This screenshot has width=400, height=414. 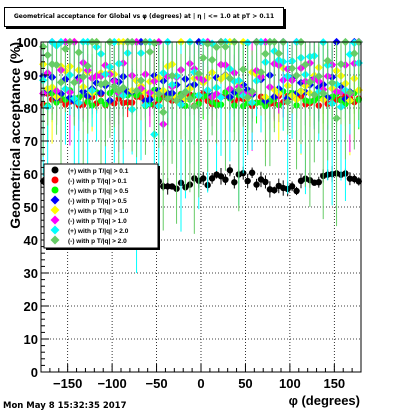 I want to click on legend-label: (+) with p T/|q| > 0.1, so click(x=98, y=171).